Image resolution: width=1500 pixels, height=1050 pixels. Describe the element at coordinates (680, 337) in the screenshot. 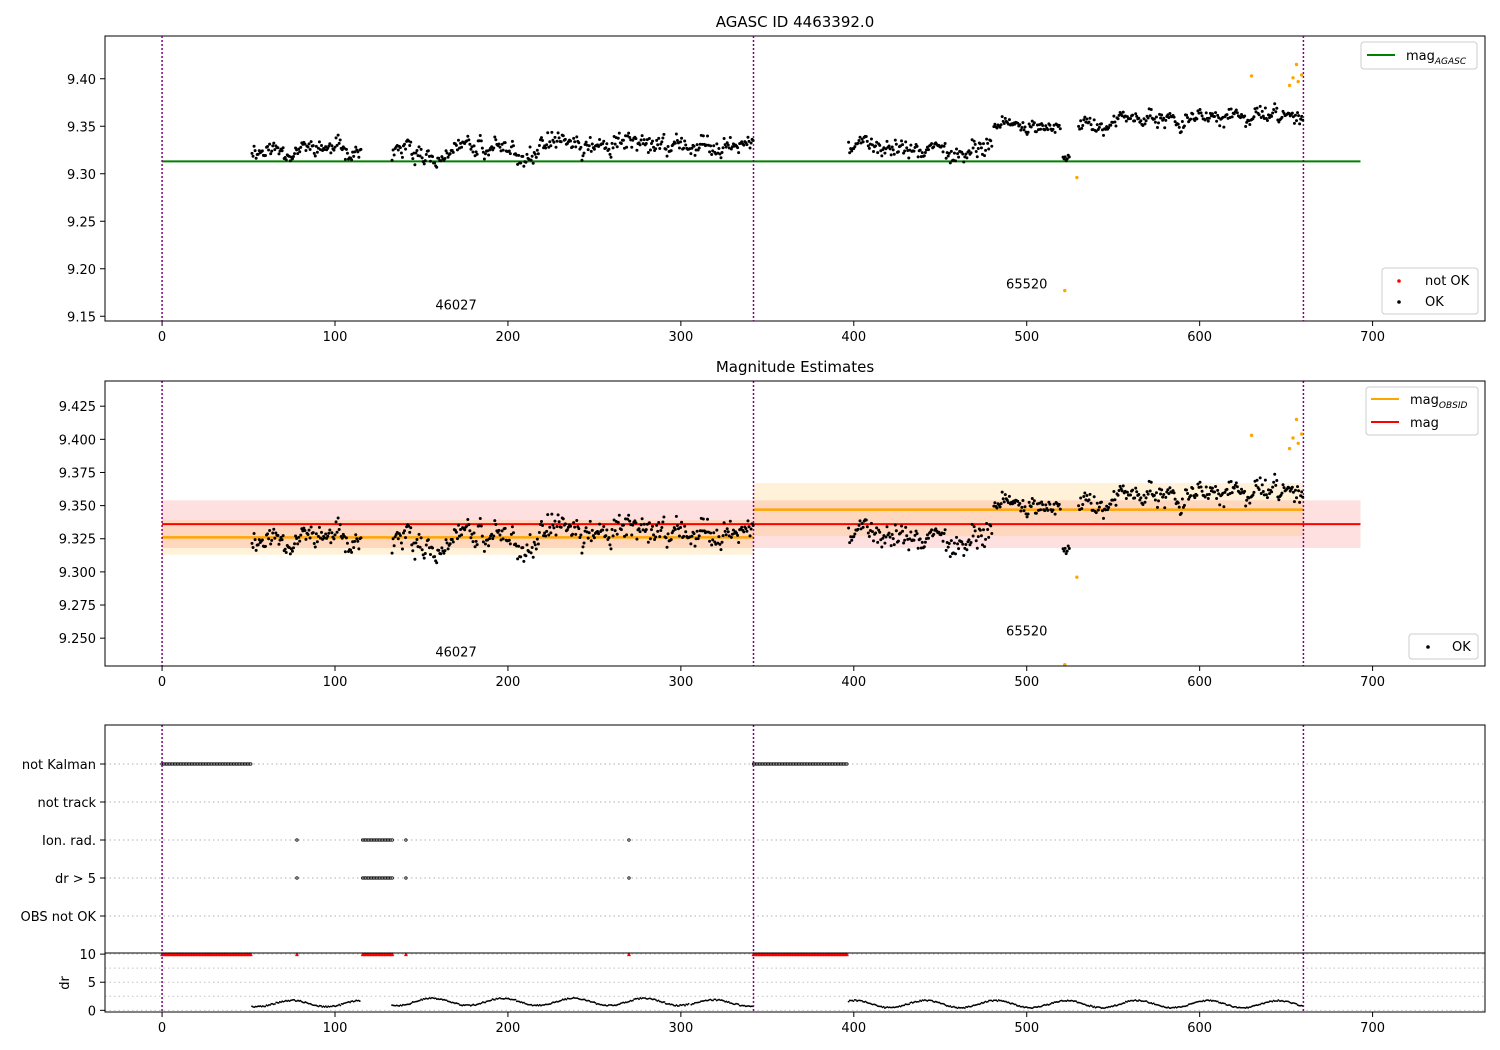

I see `x-tick-label: 300` at that location.